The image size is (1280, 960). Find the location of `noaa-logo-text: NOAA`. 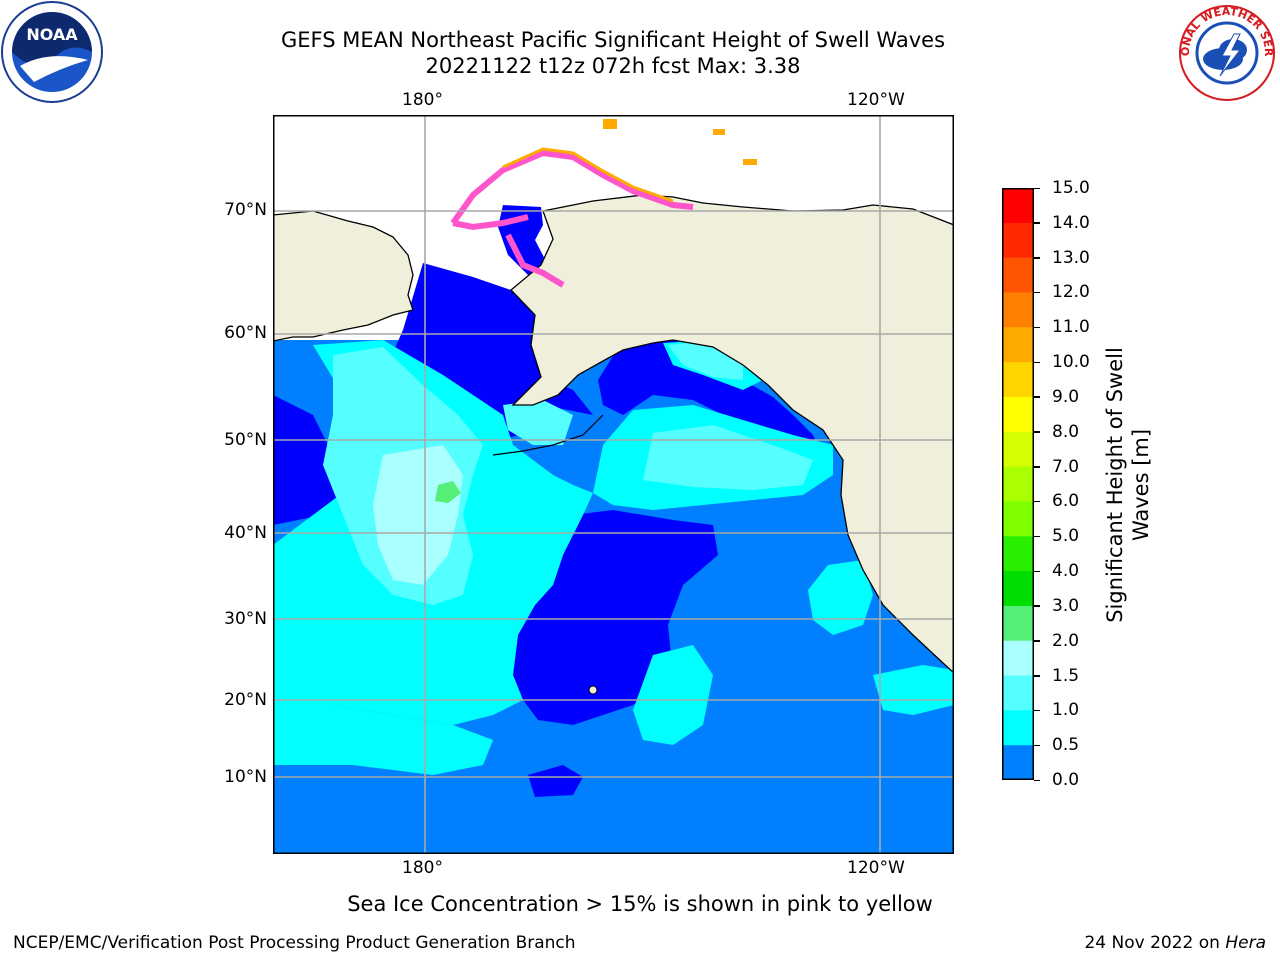

noaa-logo-text: NOAA is located at coordinates (52, 34).